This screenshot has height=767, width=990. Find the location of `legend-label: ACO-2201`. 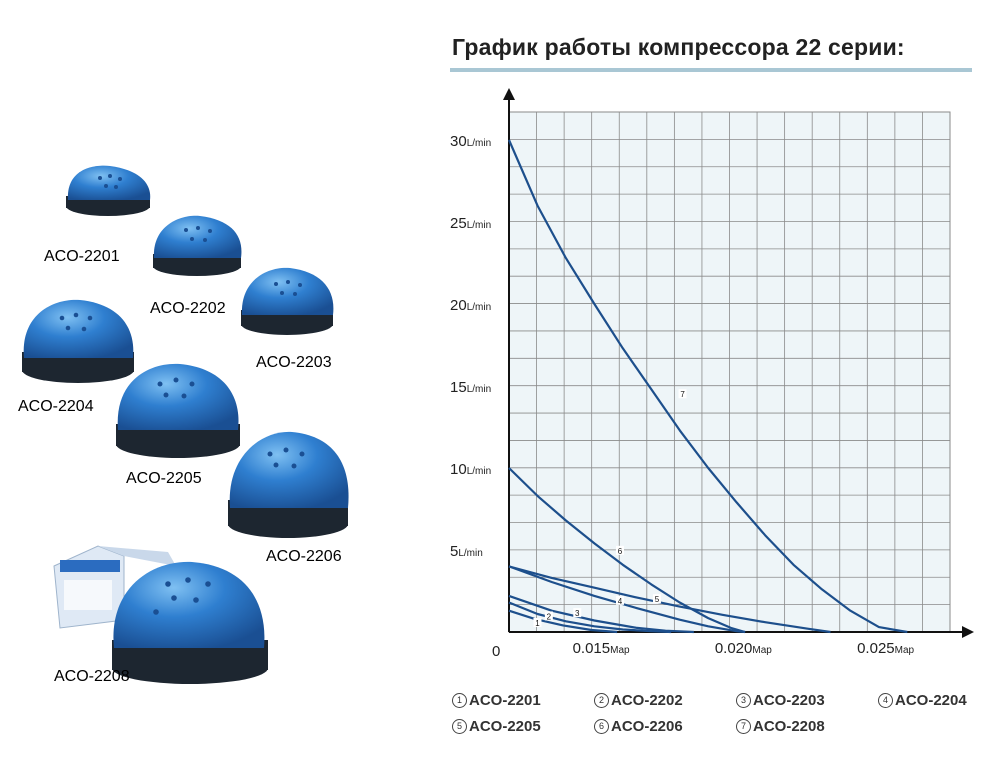

legend-label: ACO-2201 is located at coordinates (505, 700).